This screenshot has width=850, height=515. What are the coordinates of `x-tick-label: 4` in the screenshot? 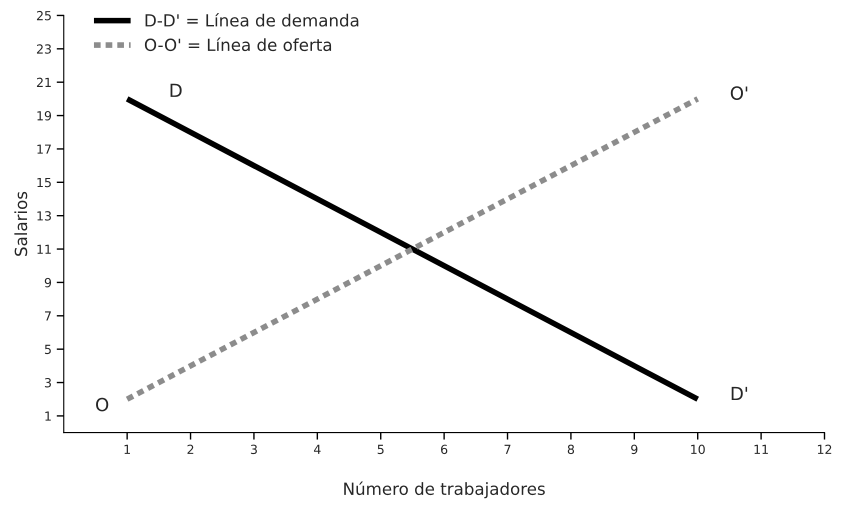 It's located at (317, 449).